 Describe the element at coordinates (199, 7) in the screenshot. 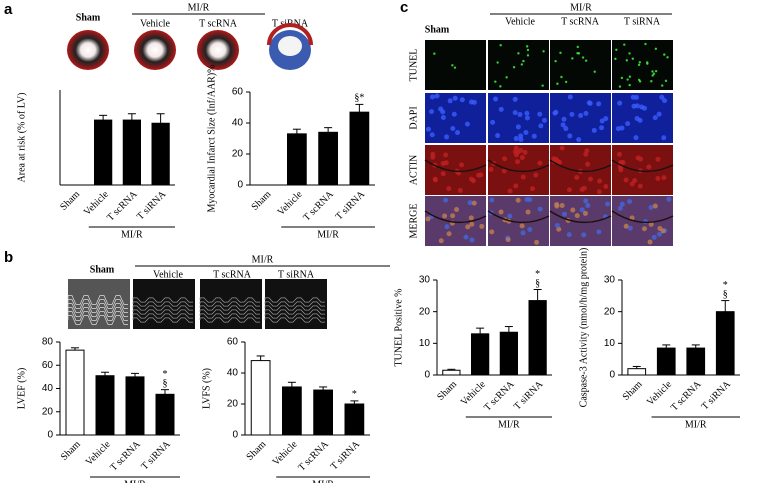

I see `header-group: MI/R` at that location.